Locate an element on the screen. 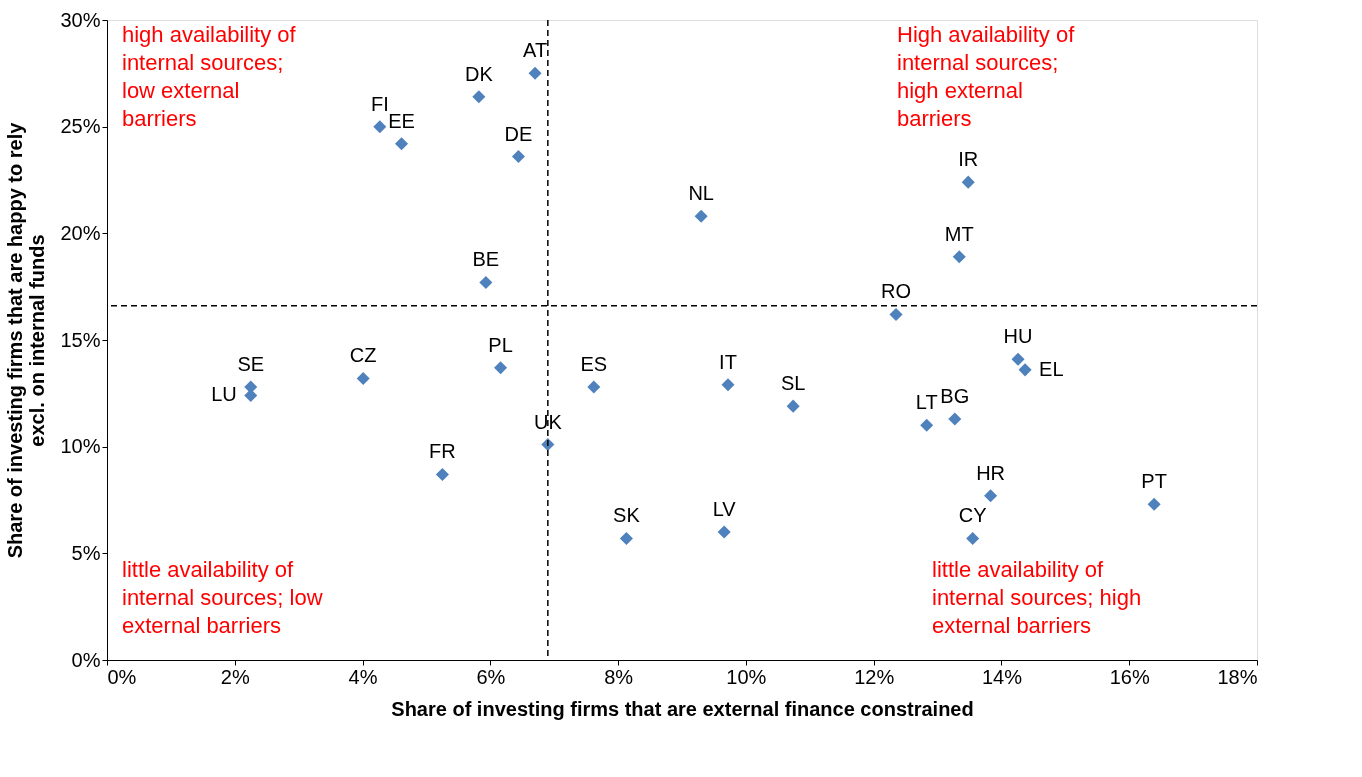 The height and width of the screenshot is (777, 1362). x-tick-label: 14% is located at coordinates (1002, 676).